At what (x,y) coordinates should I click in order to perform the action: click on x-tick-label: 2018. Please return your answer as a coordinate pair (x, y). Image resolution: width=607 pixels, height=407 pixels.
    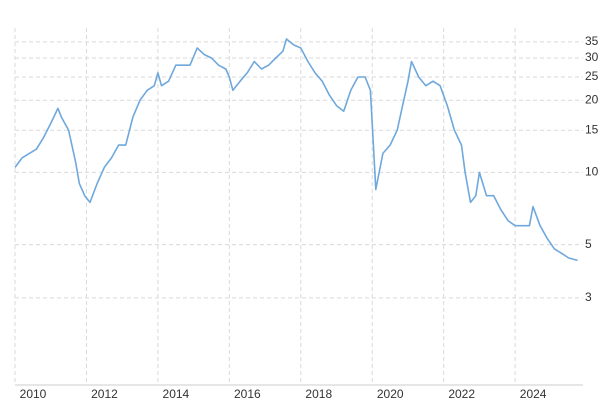
    Looking at the image, I should click on (318, 394).